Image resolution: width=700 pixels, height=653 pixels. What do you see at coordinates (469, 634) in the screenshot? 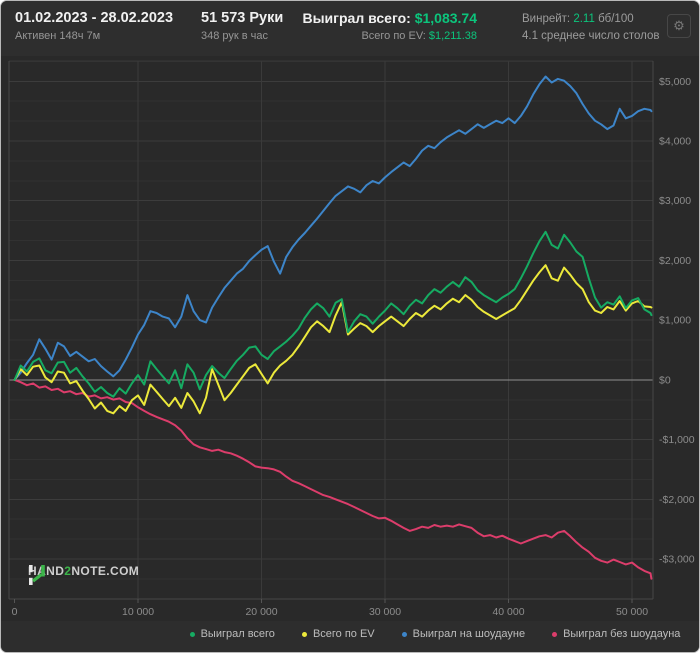
I see `legend-label: Выиграл на шоудауне` at bounding box center [469, 634].